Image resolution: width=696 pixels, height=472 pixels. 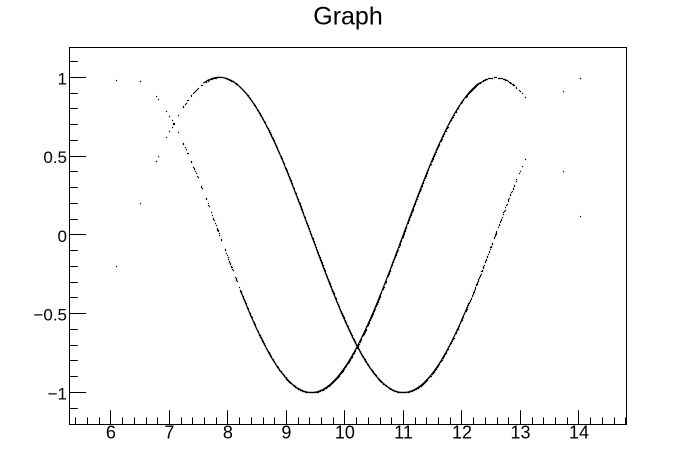 What do you see at coordinates (62, 78) in the screenshot?
I see `svg-text: 1` at bounding box center [62, 78].